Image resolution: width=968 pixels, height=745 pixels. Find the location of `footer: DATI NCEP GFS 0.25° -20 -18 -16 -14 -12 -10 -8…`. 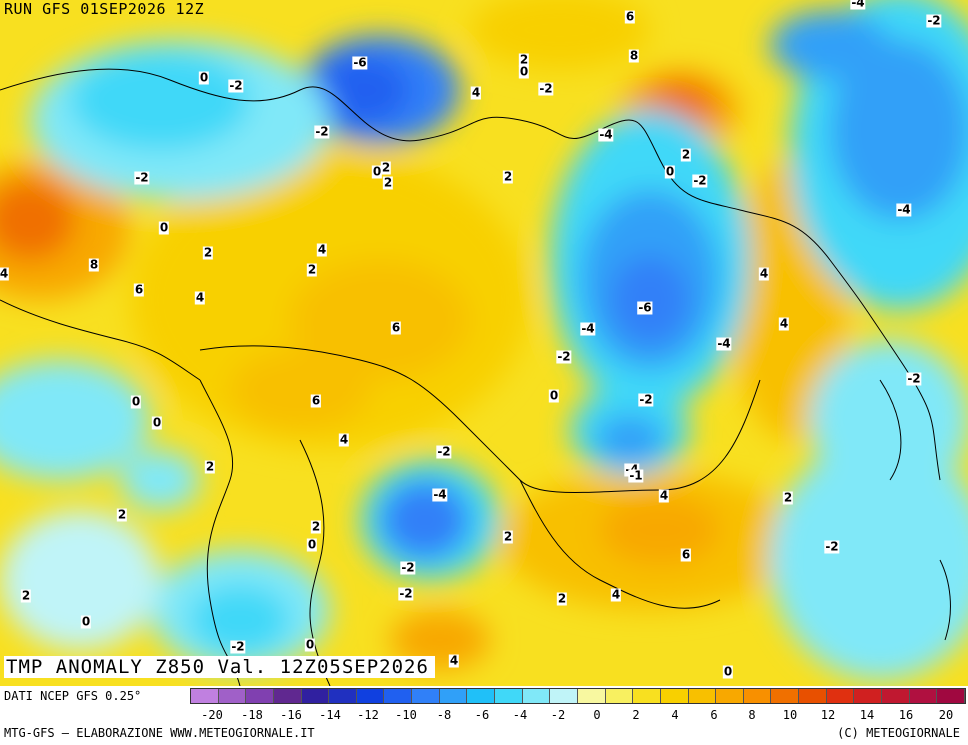

footer: DATI NCEP GFS 0.25° -20 -18 -16 -14 -12 -10 -8… is located at coordinates (484, 715).